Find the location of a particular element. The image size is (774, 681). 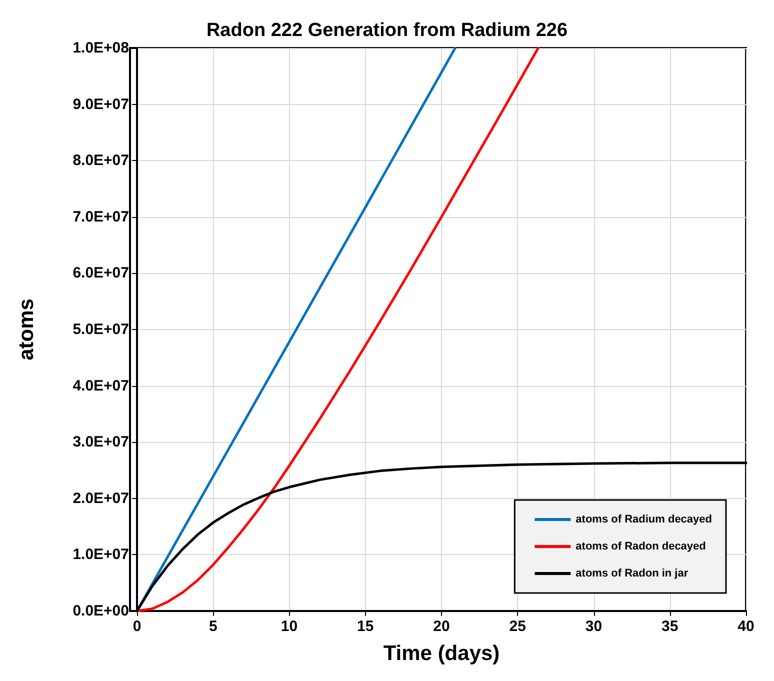

x-tick-label: 20 is located at coordinates (441, 626).